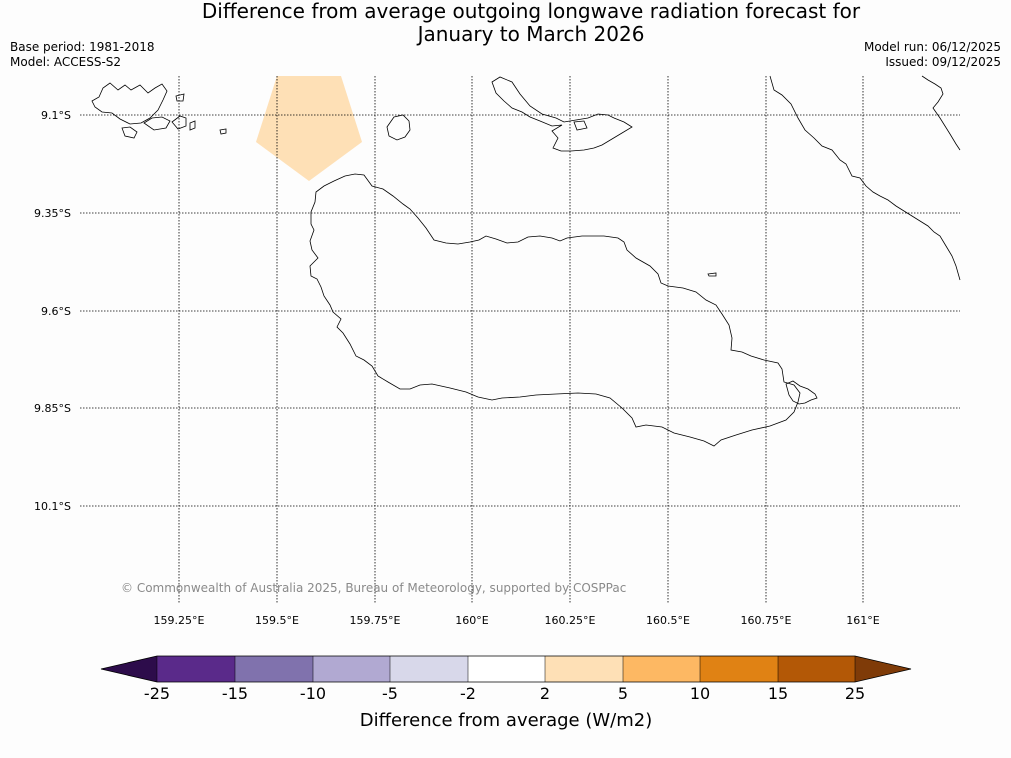 Image resolution: width=1011 pixels, height=758 pixels. What do you see at coordinates (375, 620) in the screenshot?
I see `lon-label: 159.75°E` at bounding box center [375, 620].